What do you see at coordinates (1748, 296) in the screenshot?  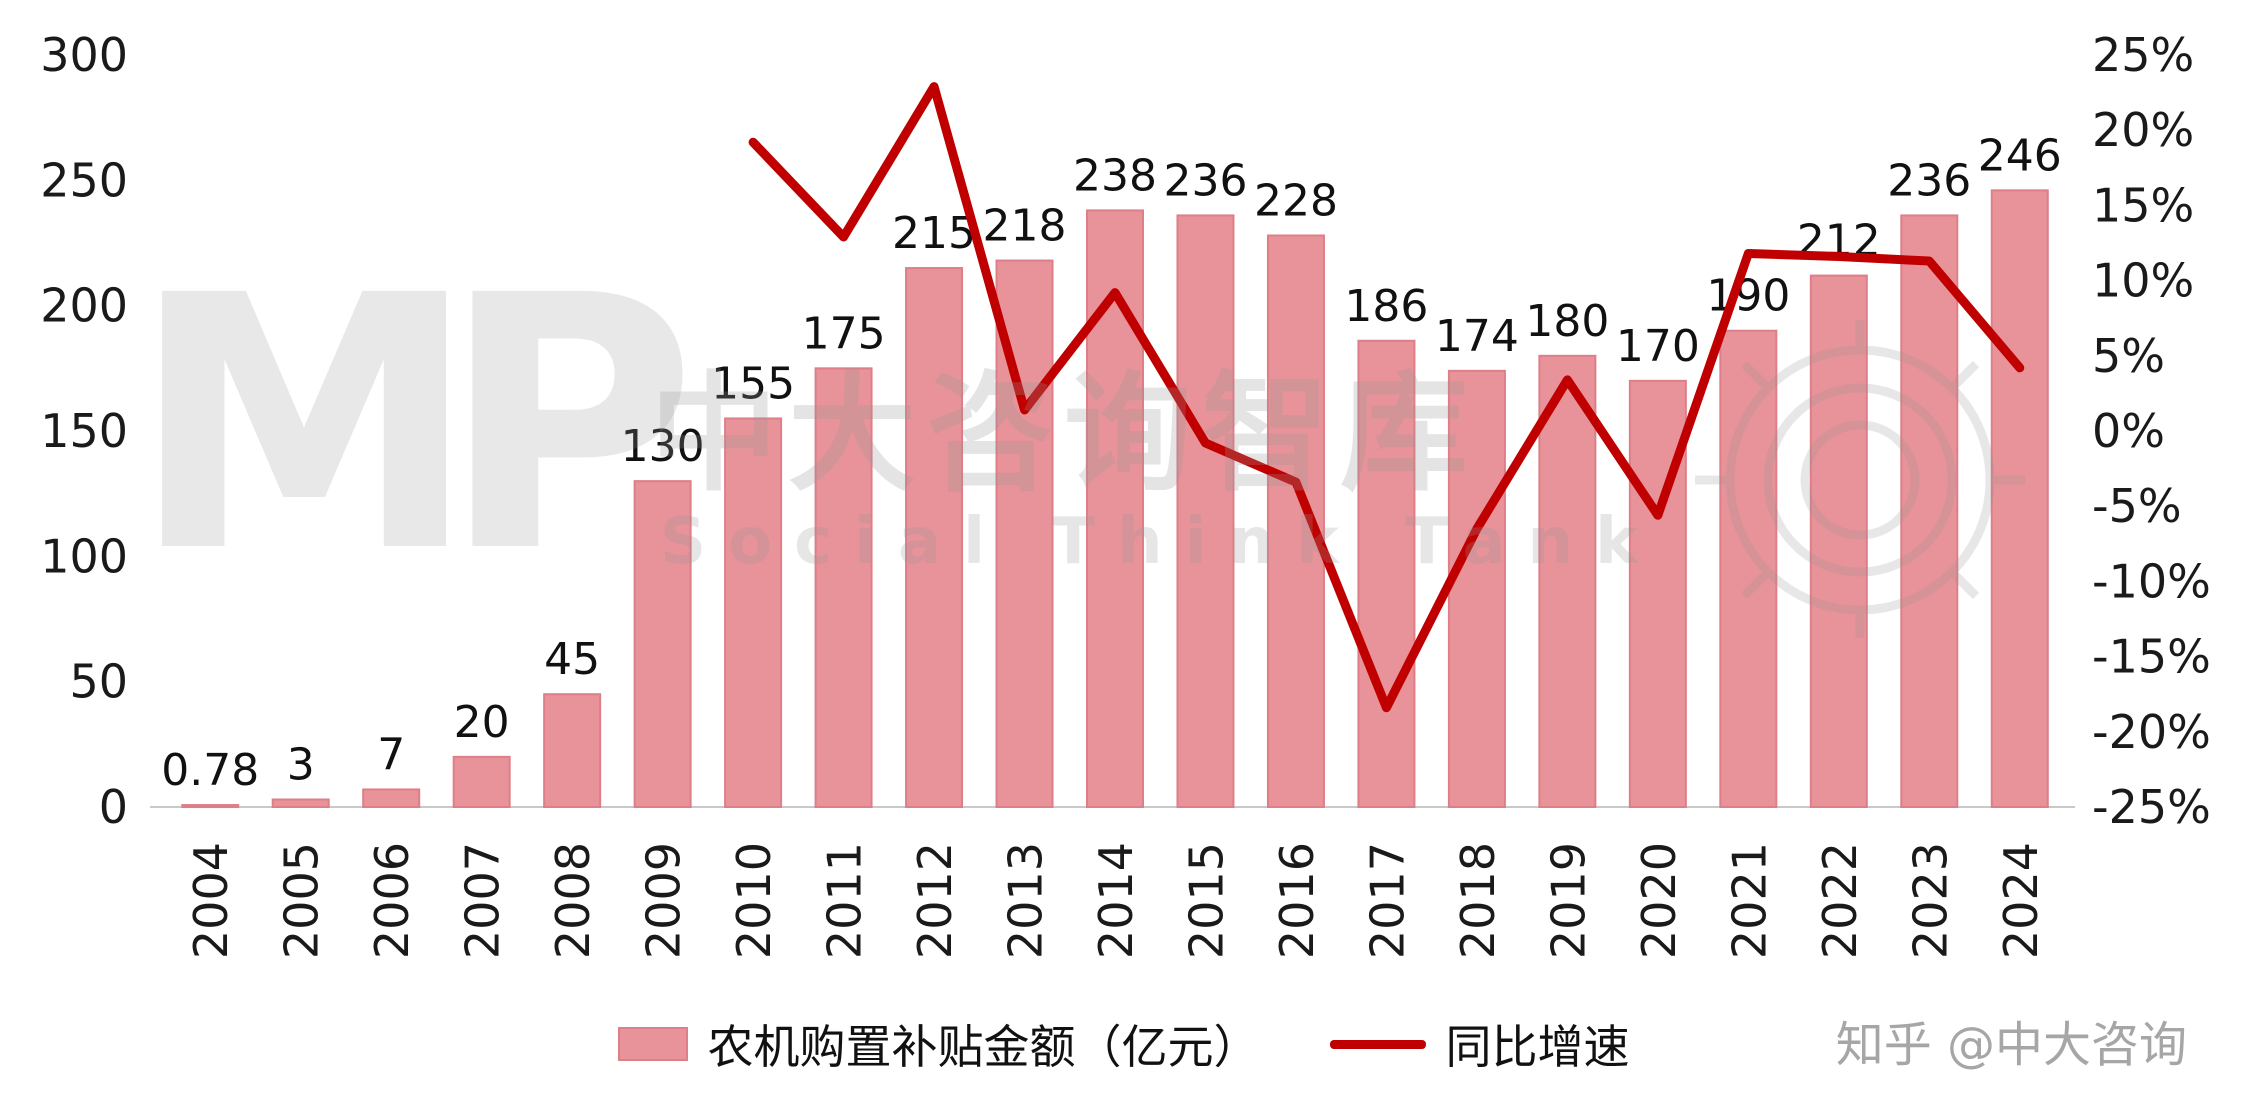 I see `bar-value-label: 190` at bounding box center [1748, 296].